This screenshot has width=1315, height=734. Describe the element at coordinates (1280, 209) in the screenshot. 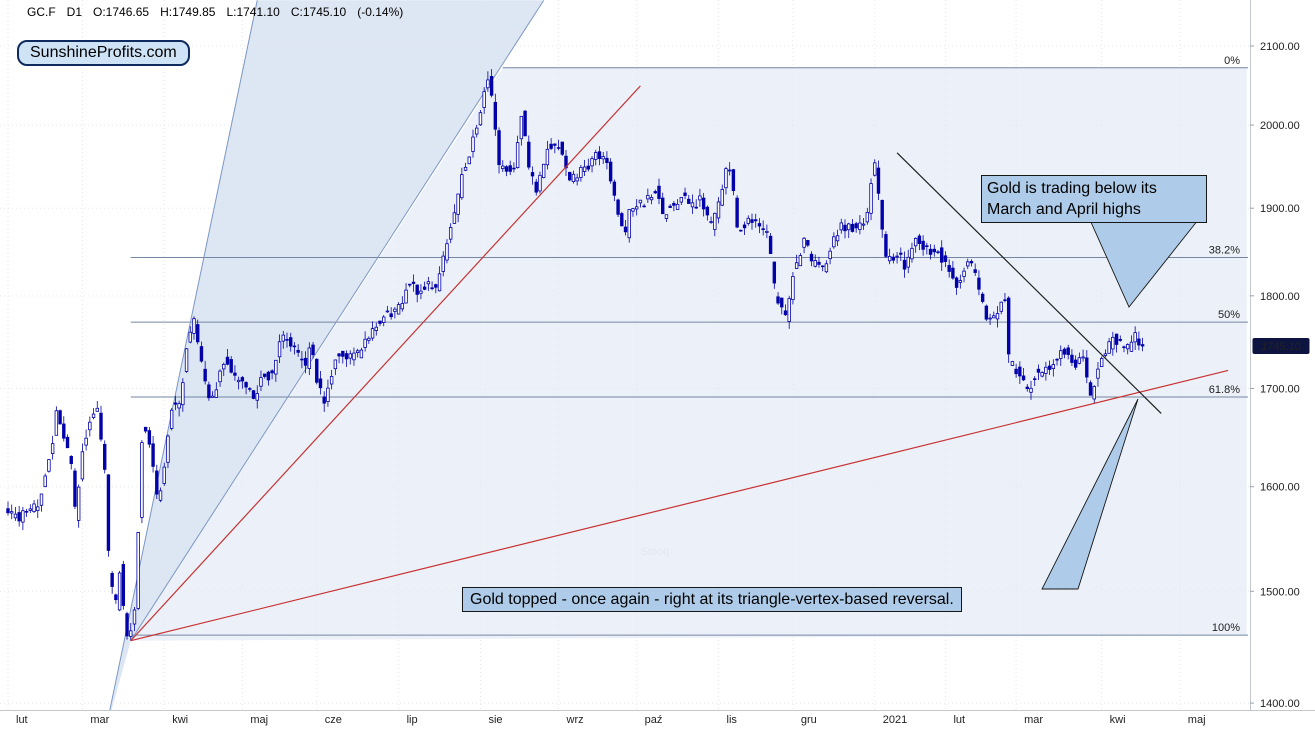

I see `y-tick-label: 1900.00` at that location.